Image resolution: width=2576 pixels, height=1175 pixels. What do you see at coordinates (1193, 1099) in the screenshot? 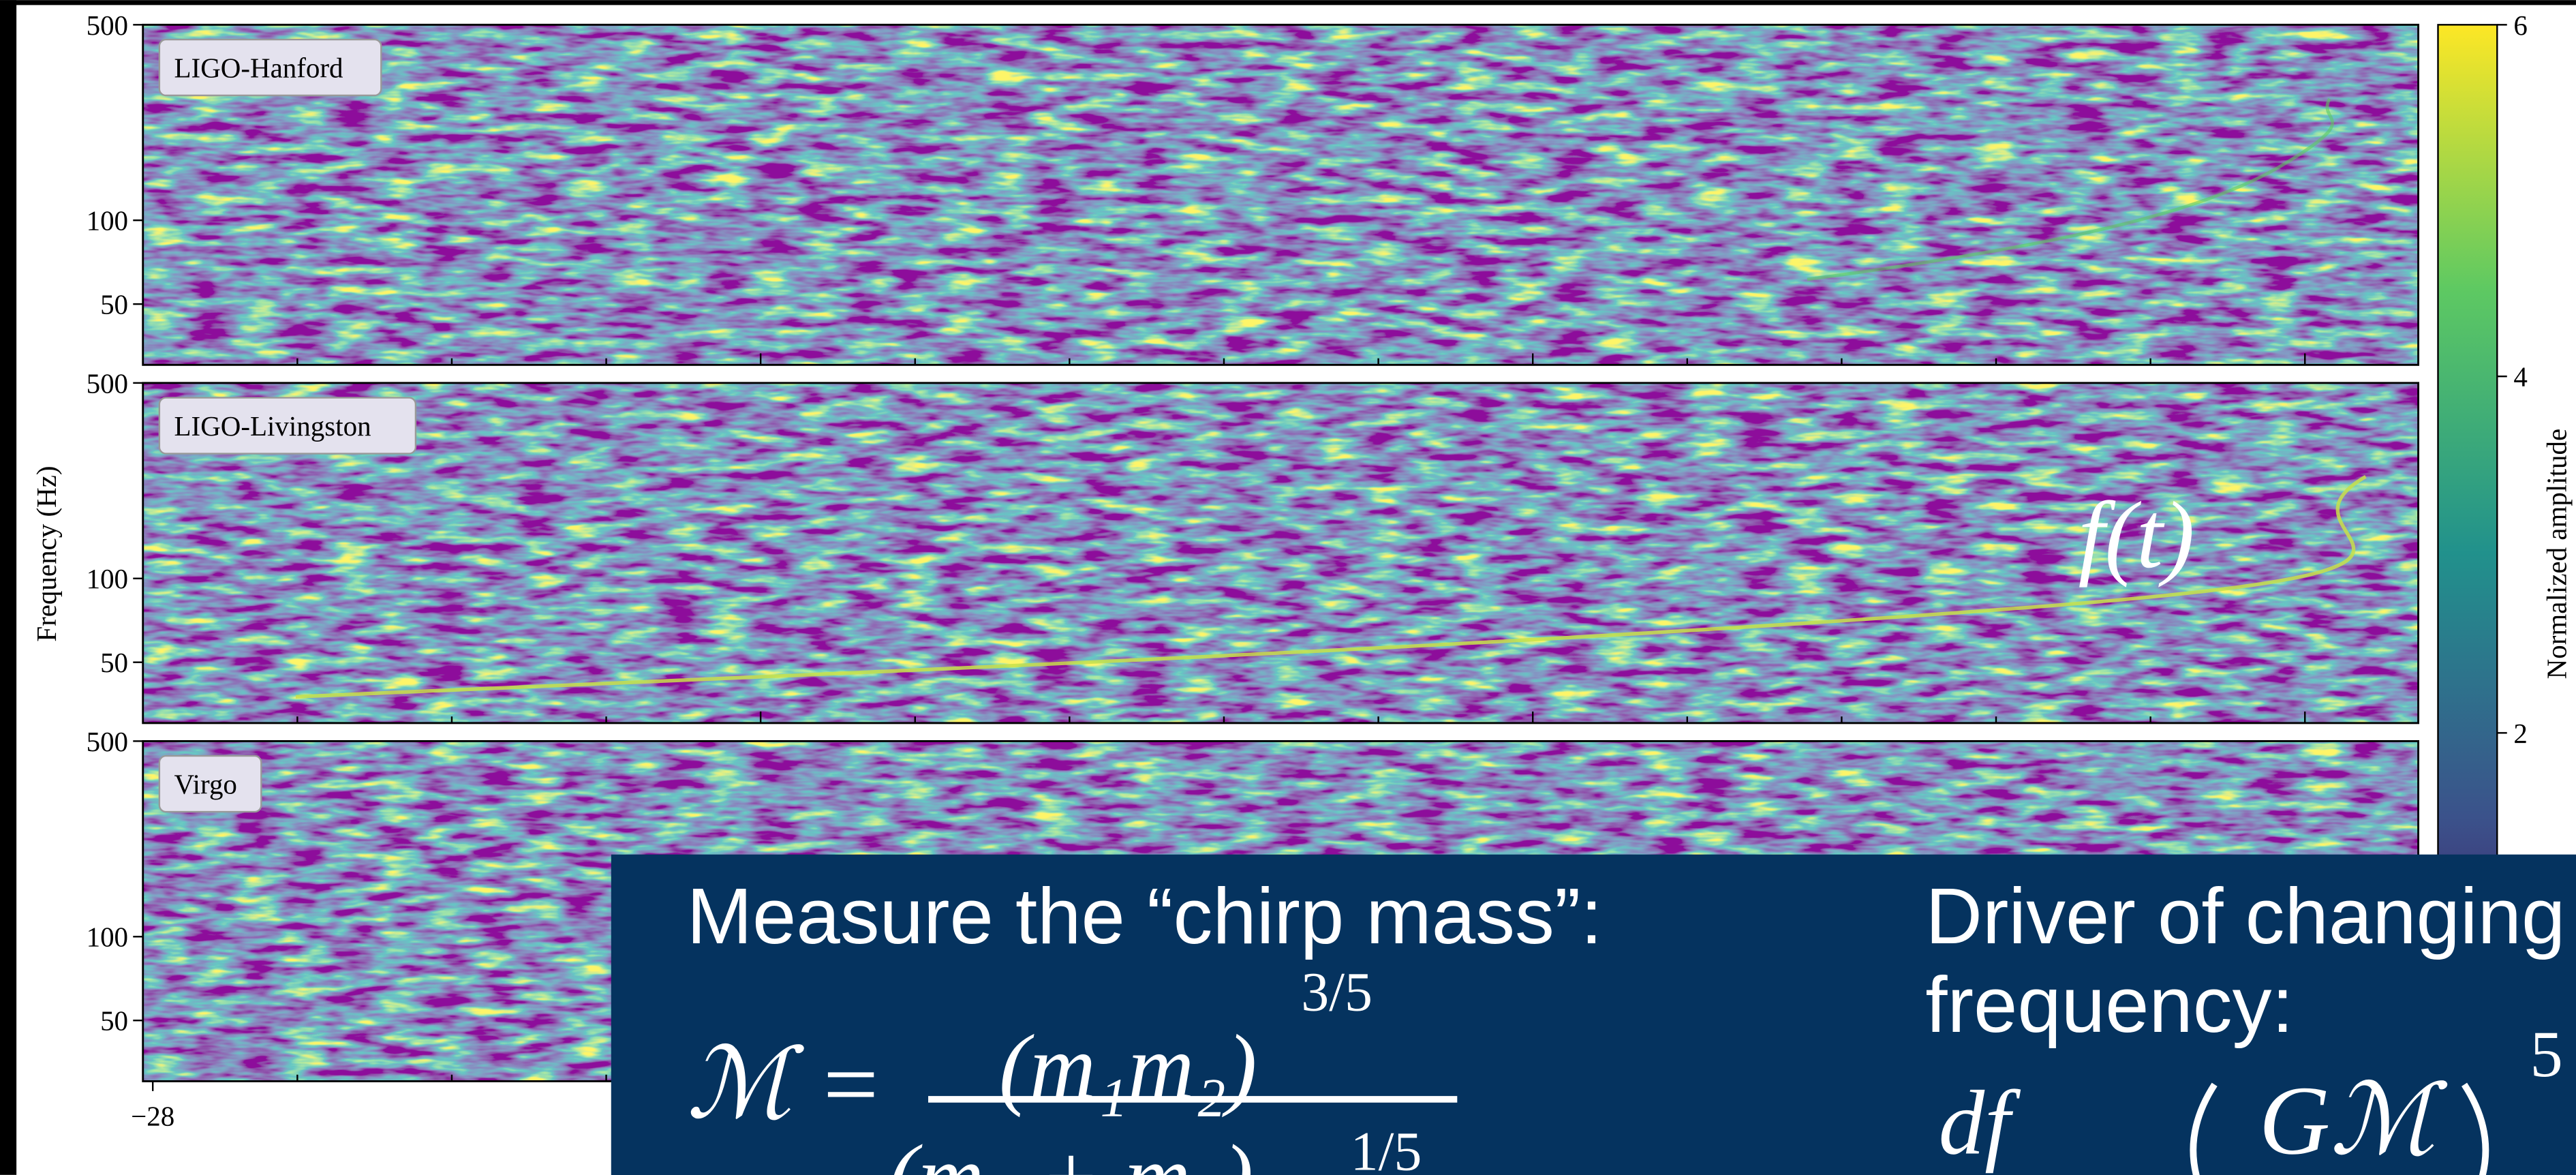
I see `fraction-bar` at bounding box center [1193, 1099].